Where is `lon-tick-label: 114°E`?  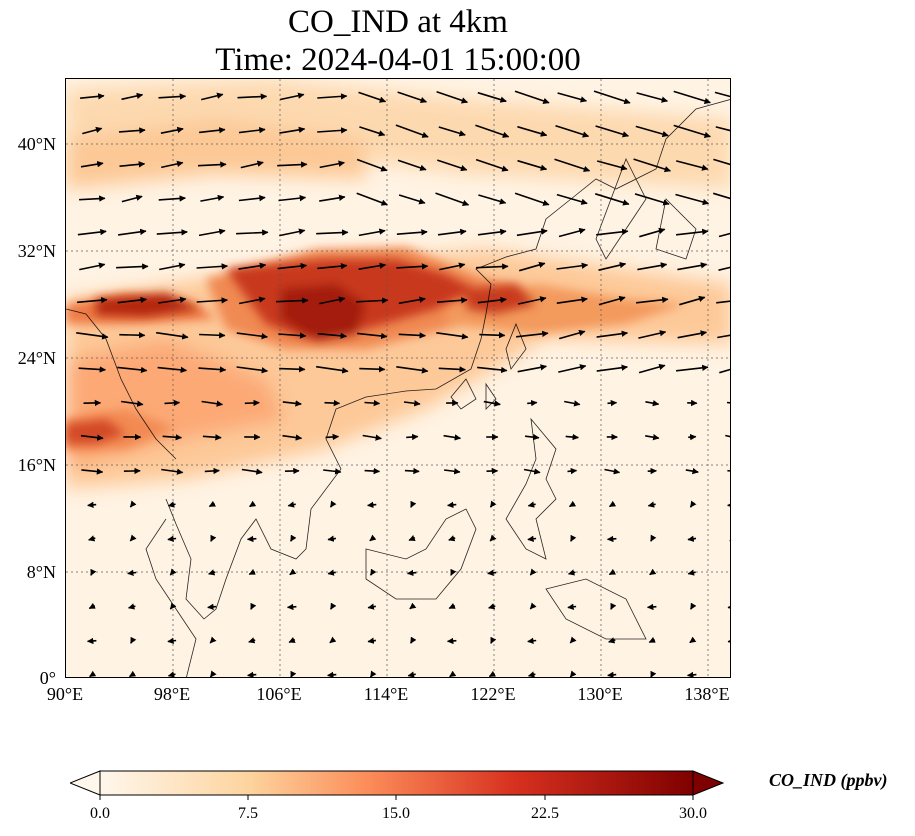
lon-tick-label: 114°E is located at coordinates (386, 694).